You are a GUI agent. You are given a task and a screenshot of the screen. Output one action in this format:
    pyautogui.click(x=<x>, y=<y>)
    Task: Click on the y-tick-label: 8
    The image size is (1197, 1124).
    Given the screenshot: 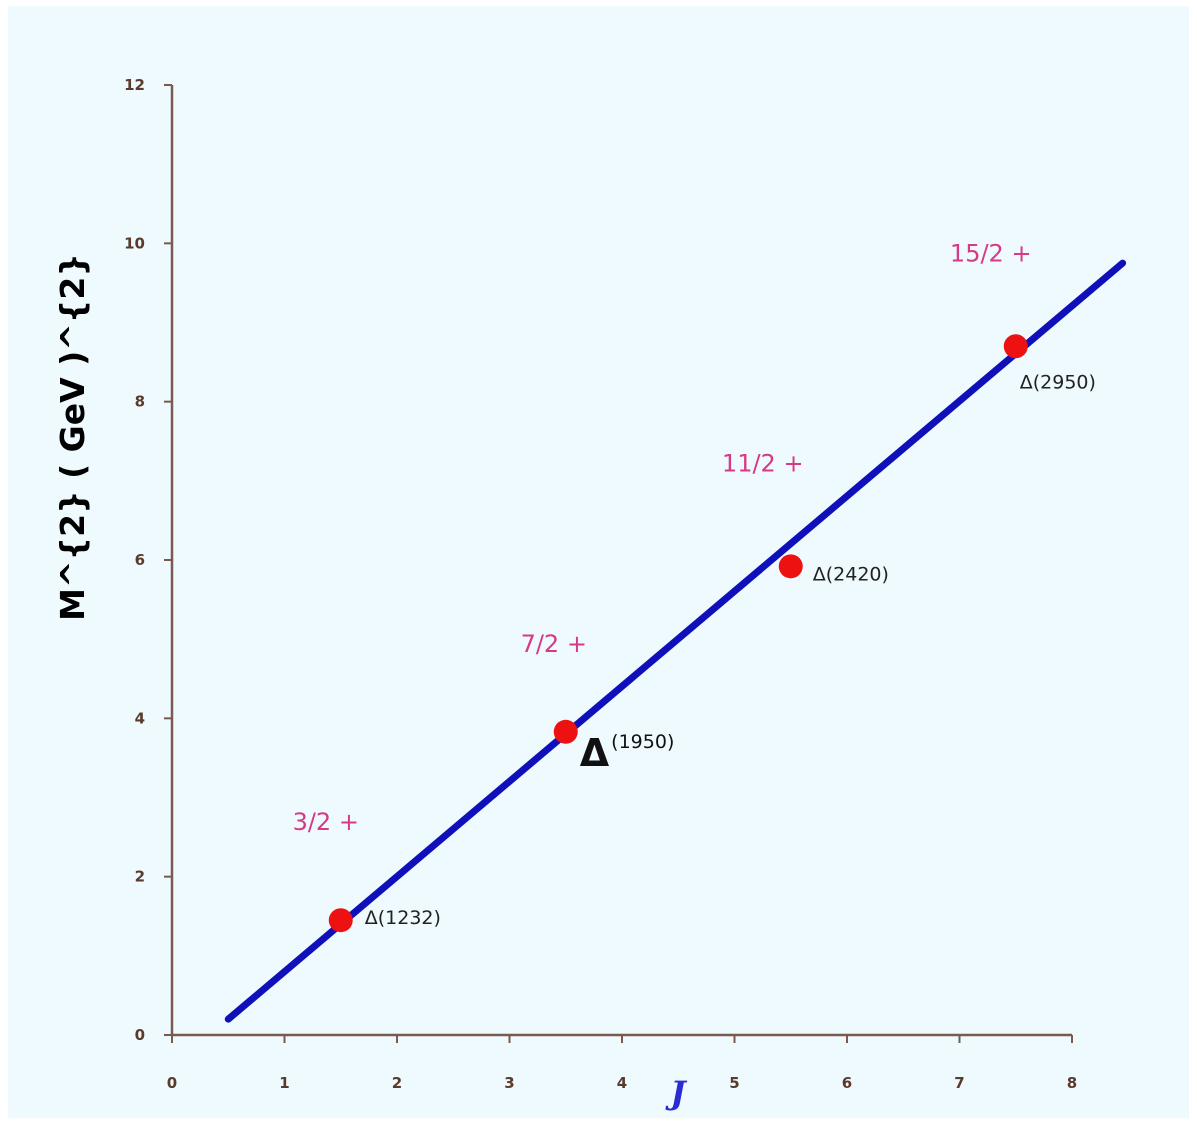 What is the action you would take?
    pyautogui.click(x=140, y=402)
    